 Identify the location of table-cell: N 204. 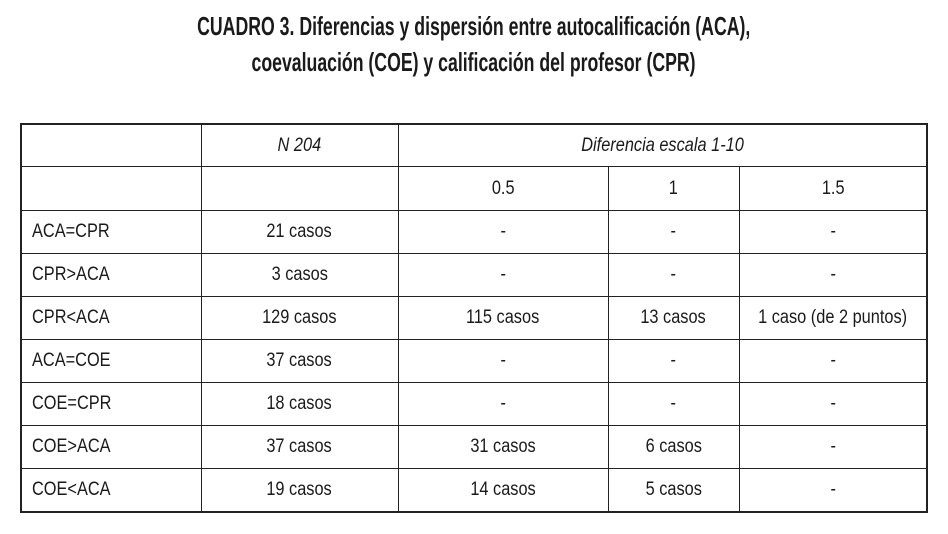
(299, 145).